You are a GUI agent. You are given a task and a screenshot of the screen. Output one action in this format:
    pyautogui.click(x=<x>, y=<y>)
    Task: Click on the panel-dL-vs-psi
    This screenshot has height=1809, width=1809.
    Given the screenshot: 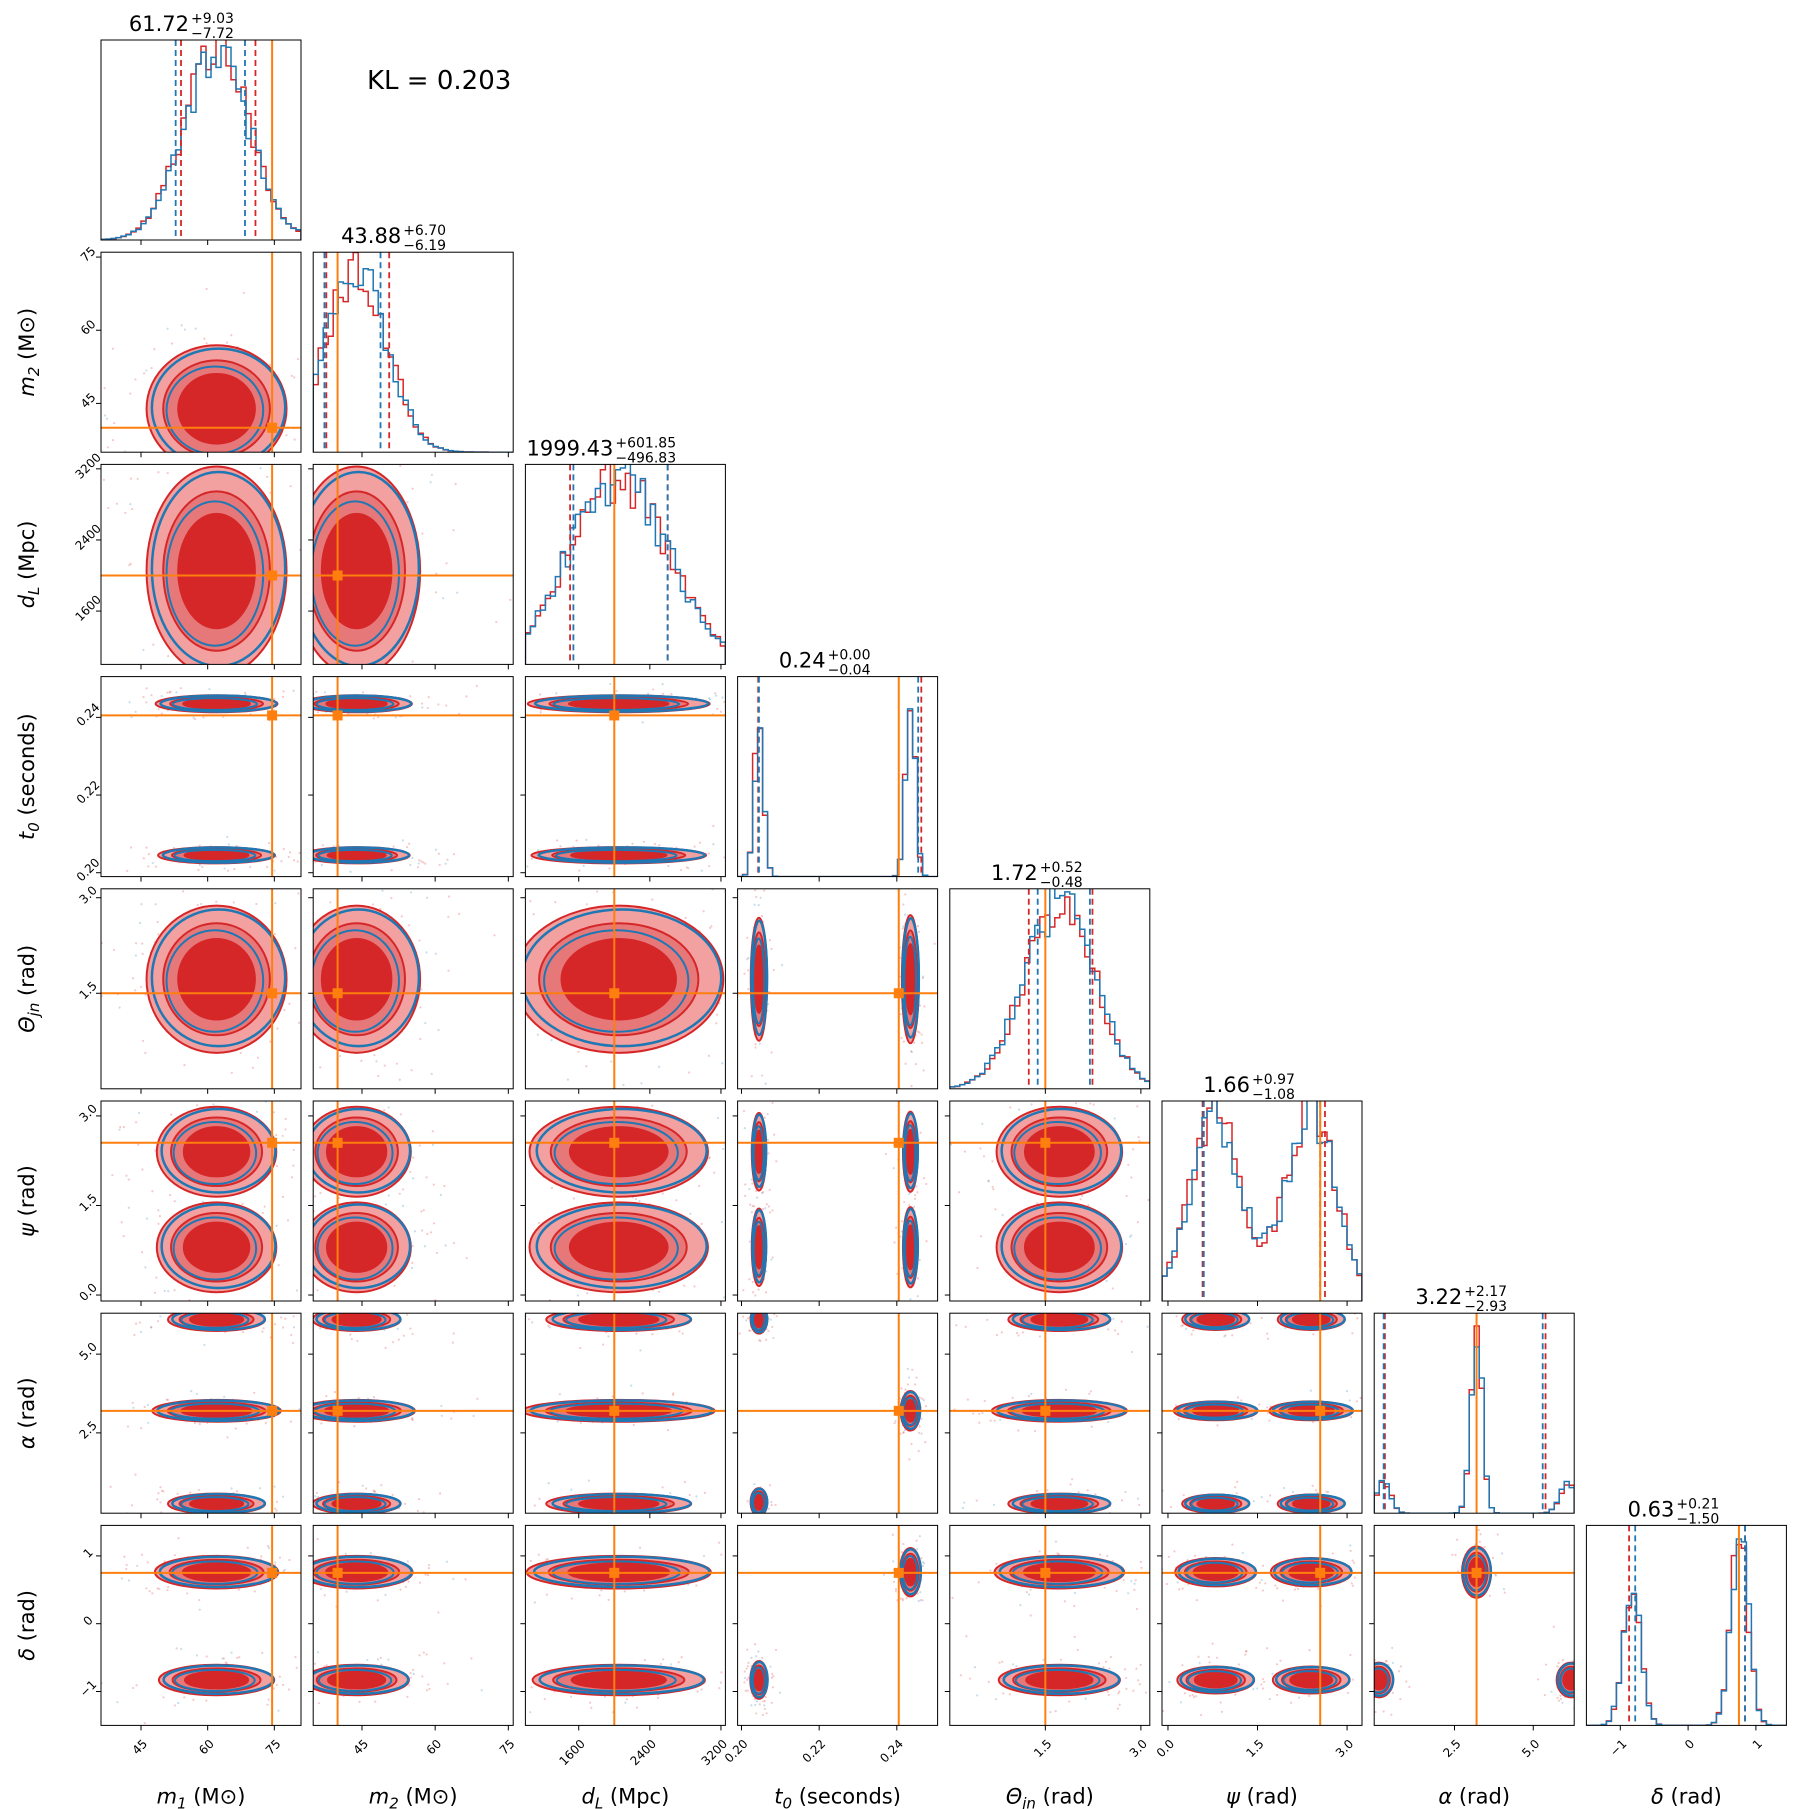 What is the action you would take?
    pyautogui.click(x=625, y=1201)
    